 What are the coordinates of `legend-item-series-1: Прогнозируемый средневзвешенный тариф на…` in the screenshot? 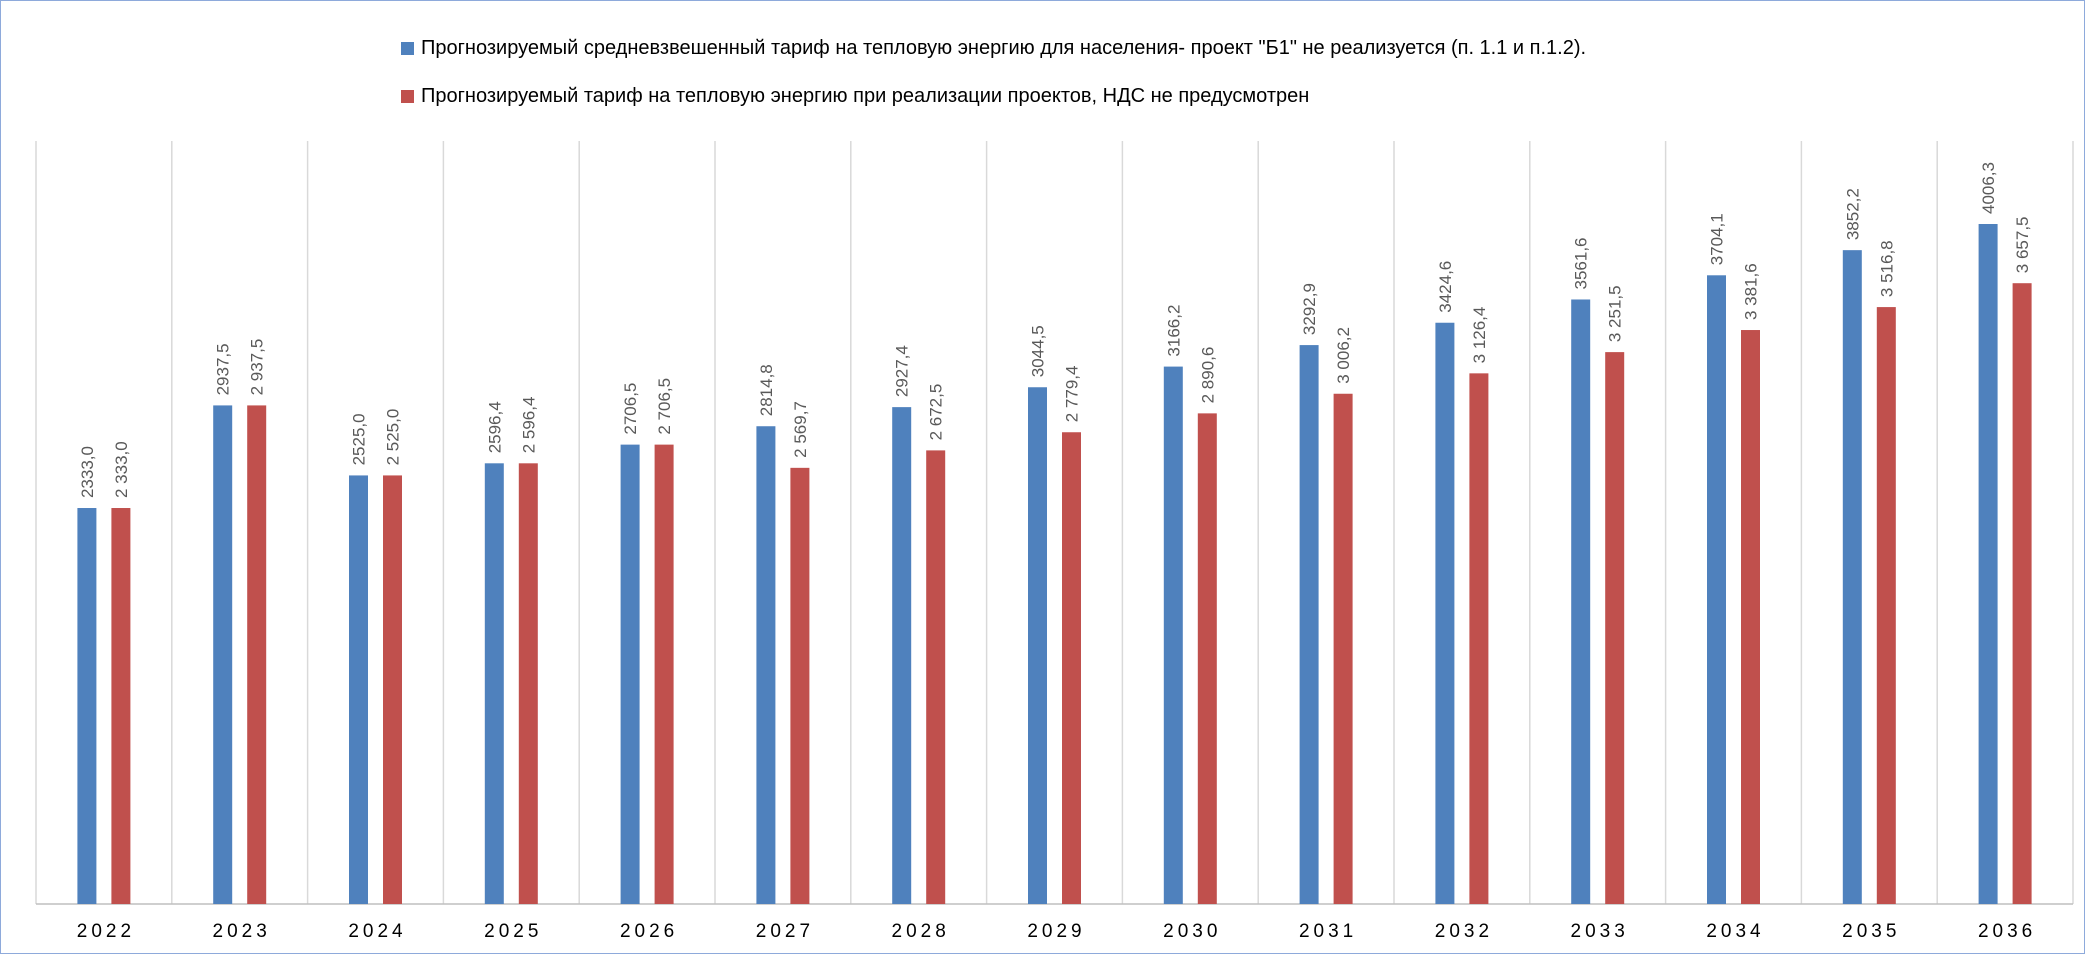 It's located at (1201, 48).